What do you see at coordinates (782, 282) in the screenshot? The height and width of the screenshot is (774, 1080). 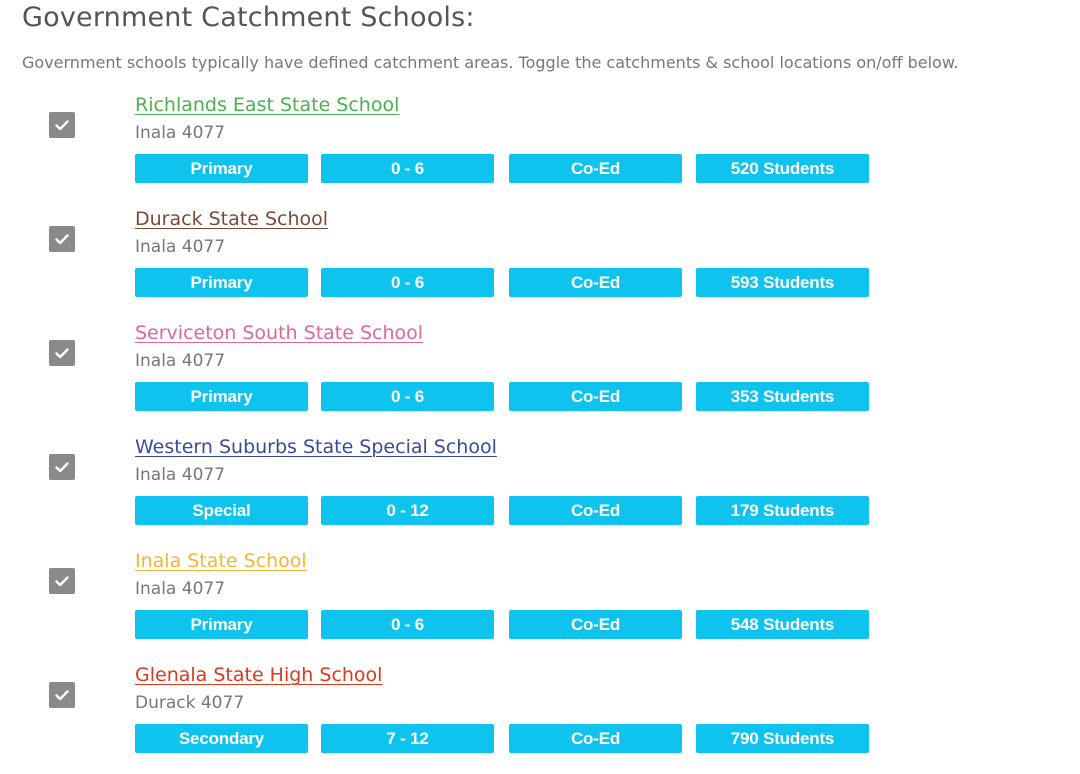 I see `enrolment-badge: 593 Students` at bounding box center [782, 282].